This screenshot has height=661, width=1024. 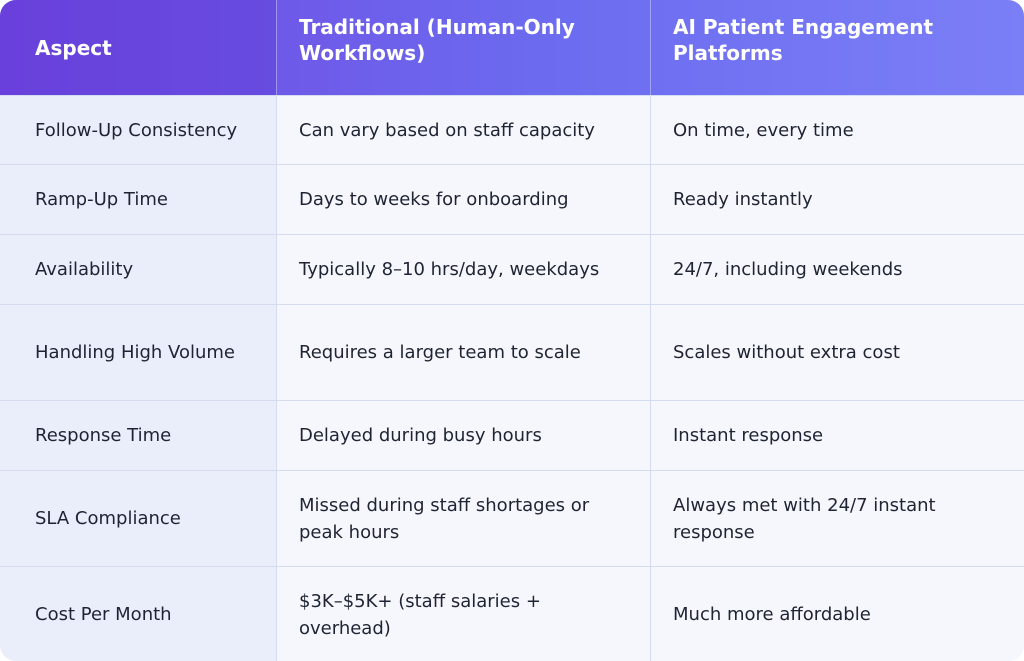 What do you see at coordinates (463, 435) in the screenshot?
I see `traditional-cell: Delayed during busy hours` at bounding box center [463, 435].